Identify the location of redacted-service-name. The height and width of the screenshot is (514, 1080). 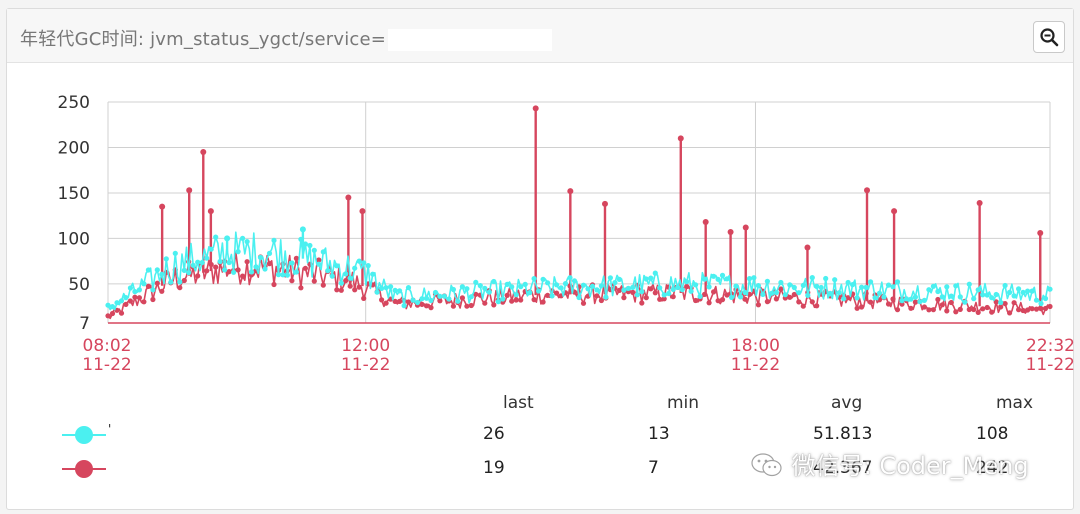
(470, 40).